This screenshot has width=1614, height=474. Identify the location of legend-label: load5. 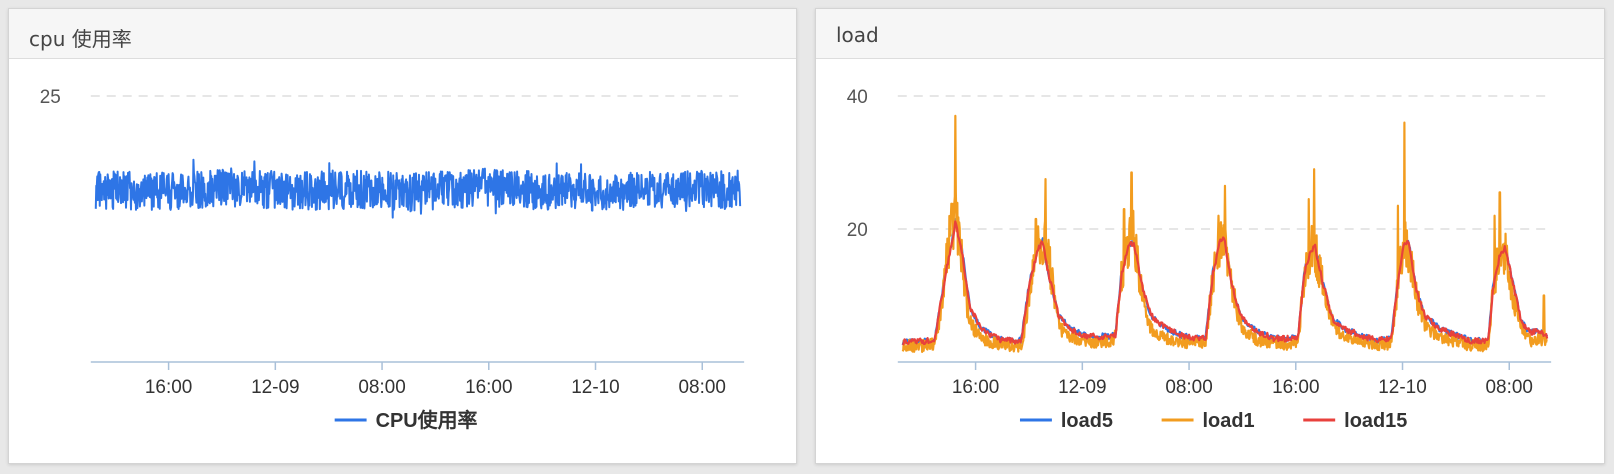
(1087, 421).